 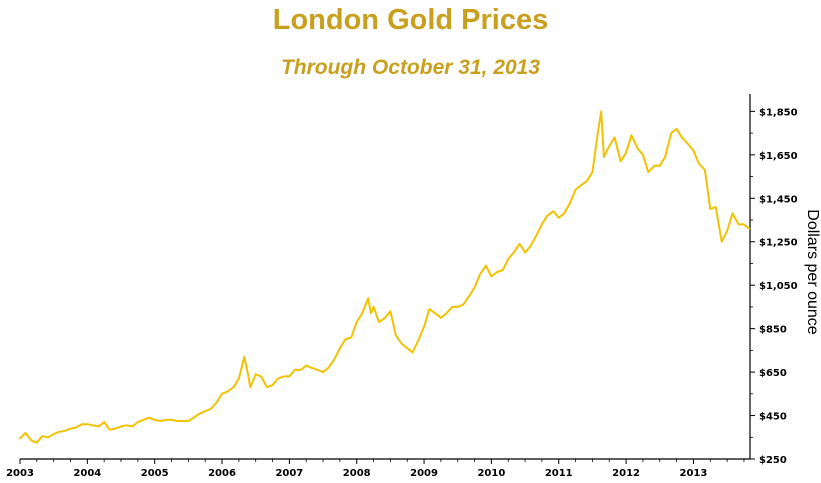 I want to click on x-tick-label: 2006, so click(x=222, y=473).